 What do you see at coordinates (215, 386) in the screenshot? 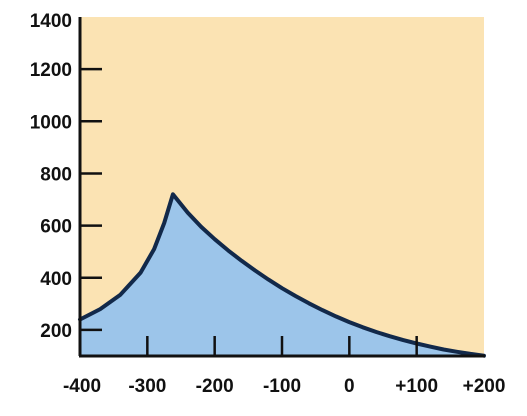
I see `x-tick-label: -200` at bounding box center [215, 386].